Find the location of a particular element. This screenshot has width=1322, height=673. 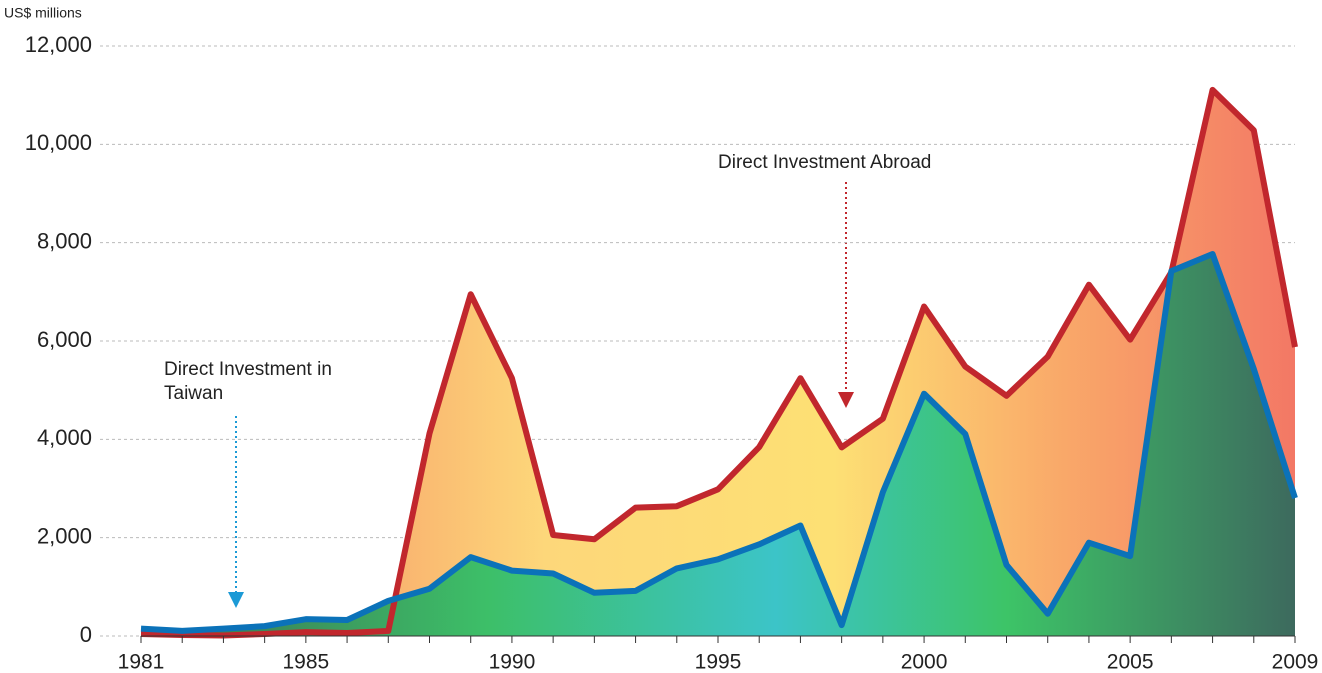

y-tick-label: 12,000 is located at coordinates (58, 44).